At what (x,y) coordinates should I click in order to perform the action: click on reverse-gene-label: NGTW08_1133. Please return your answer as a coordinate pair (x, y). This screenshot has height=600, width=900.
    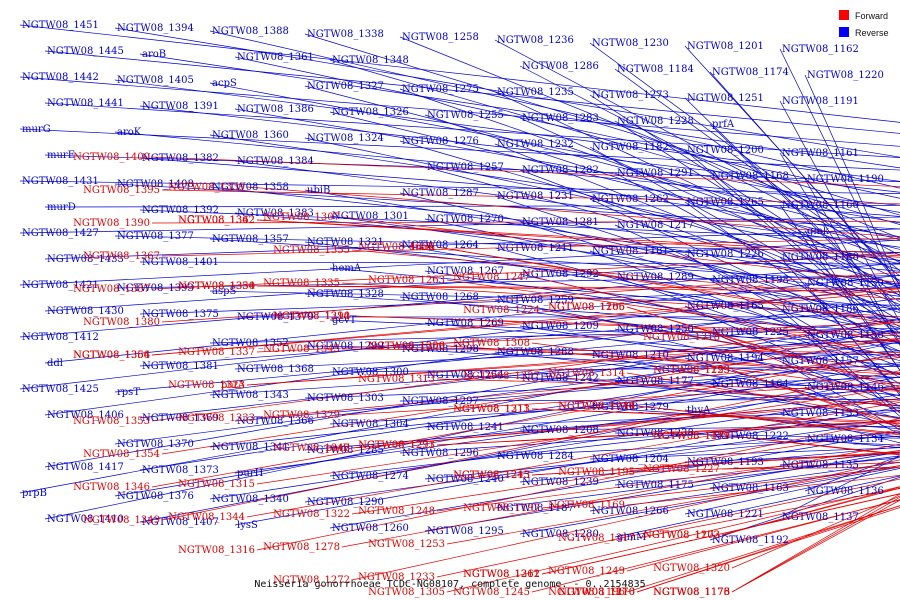
    Looking at the image, I should click on (820, 413).